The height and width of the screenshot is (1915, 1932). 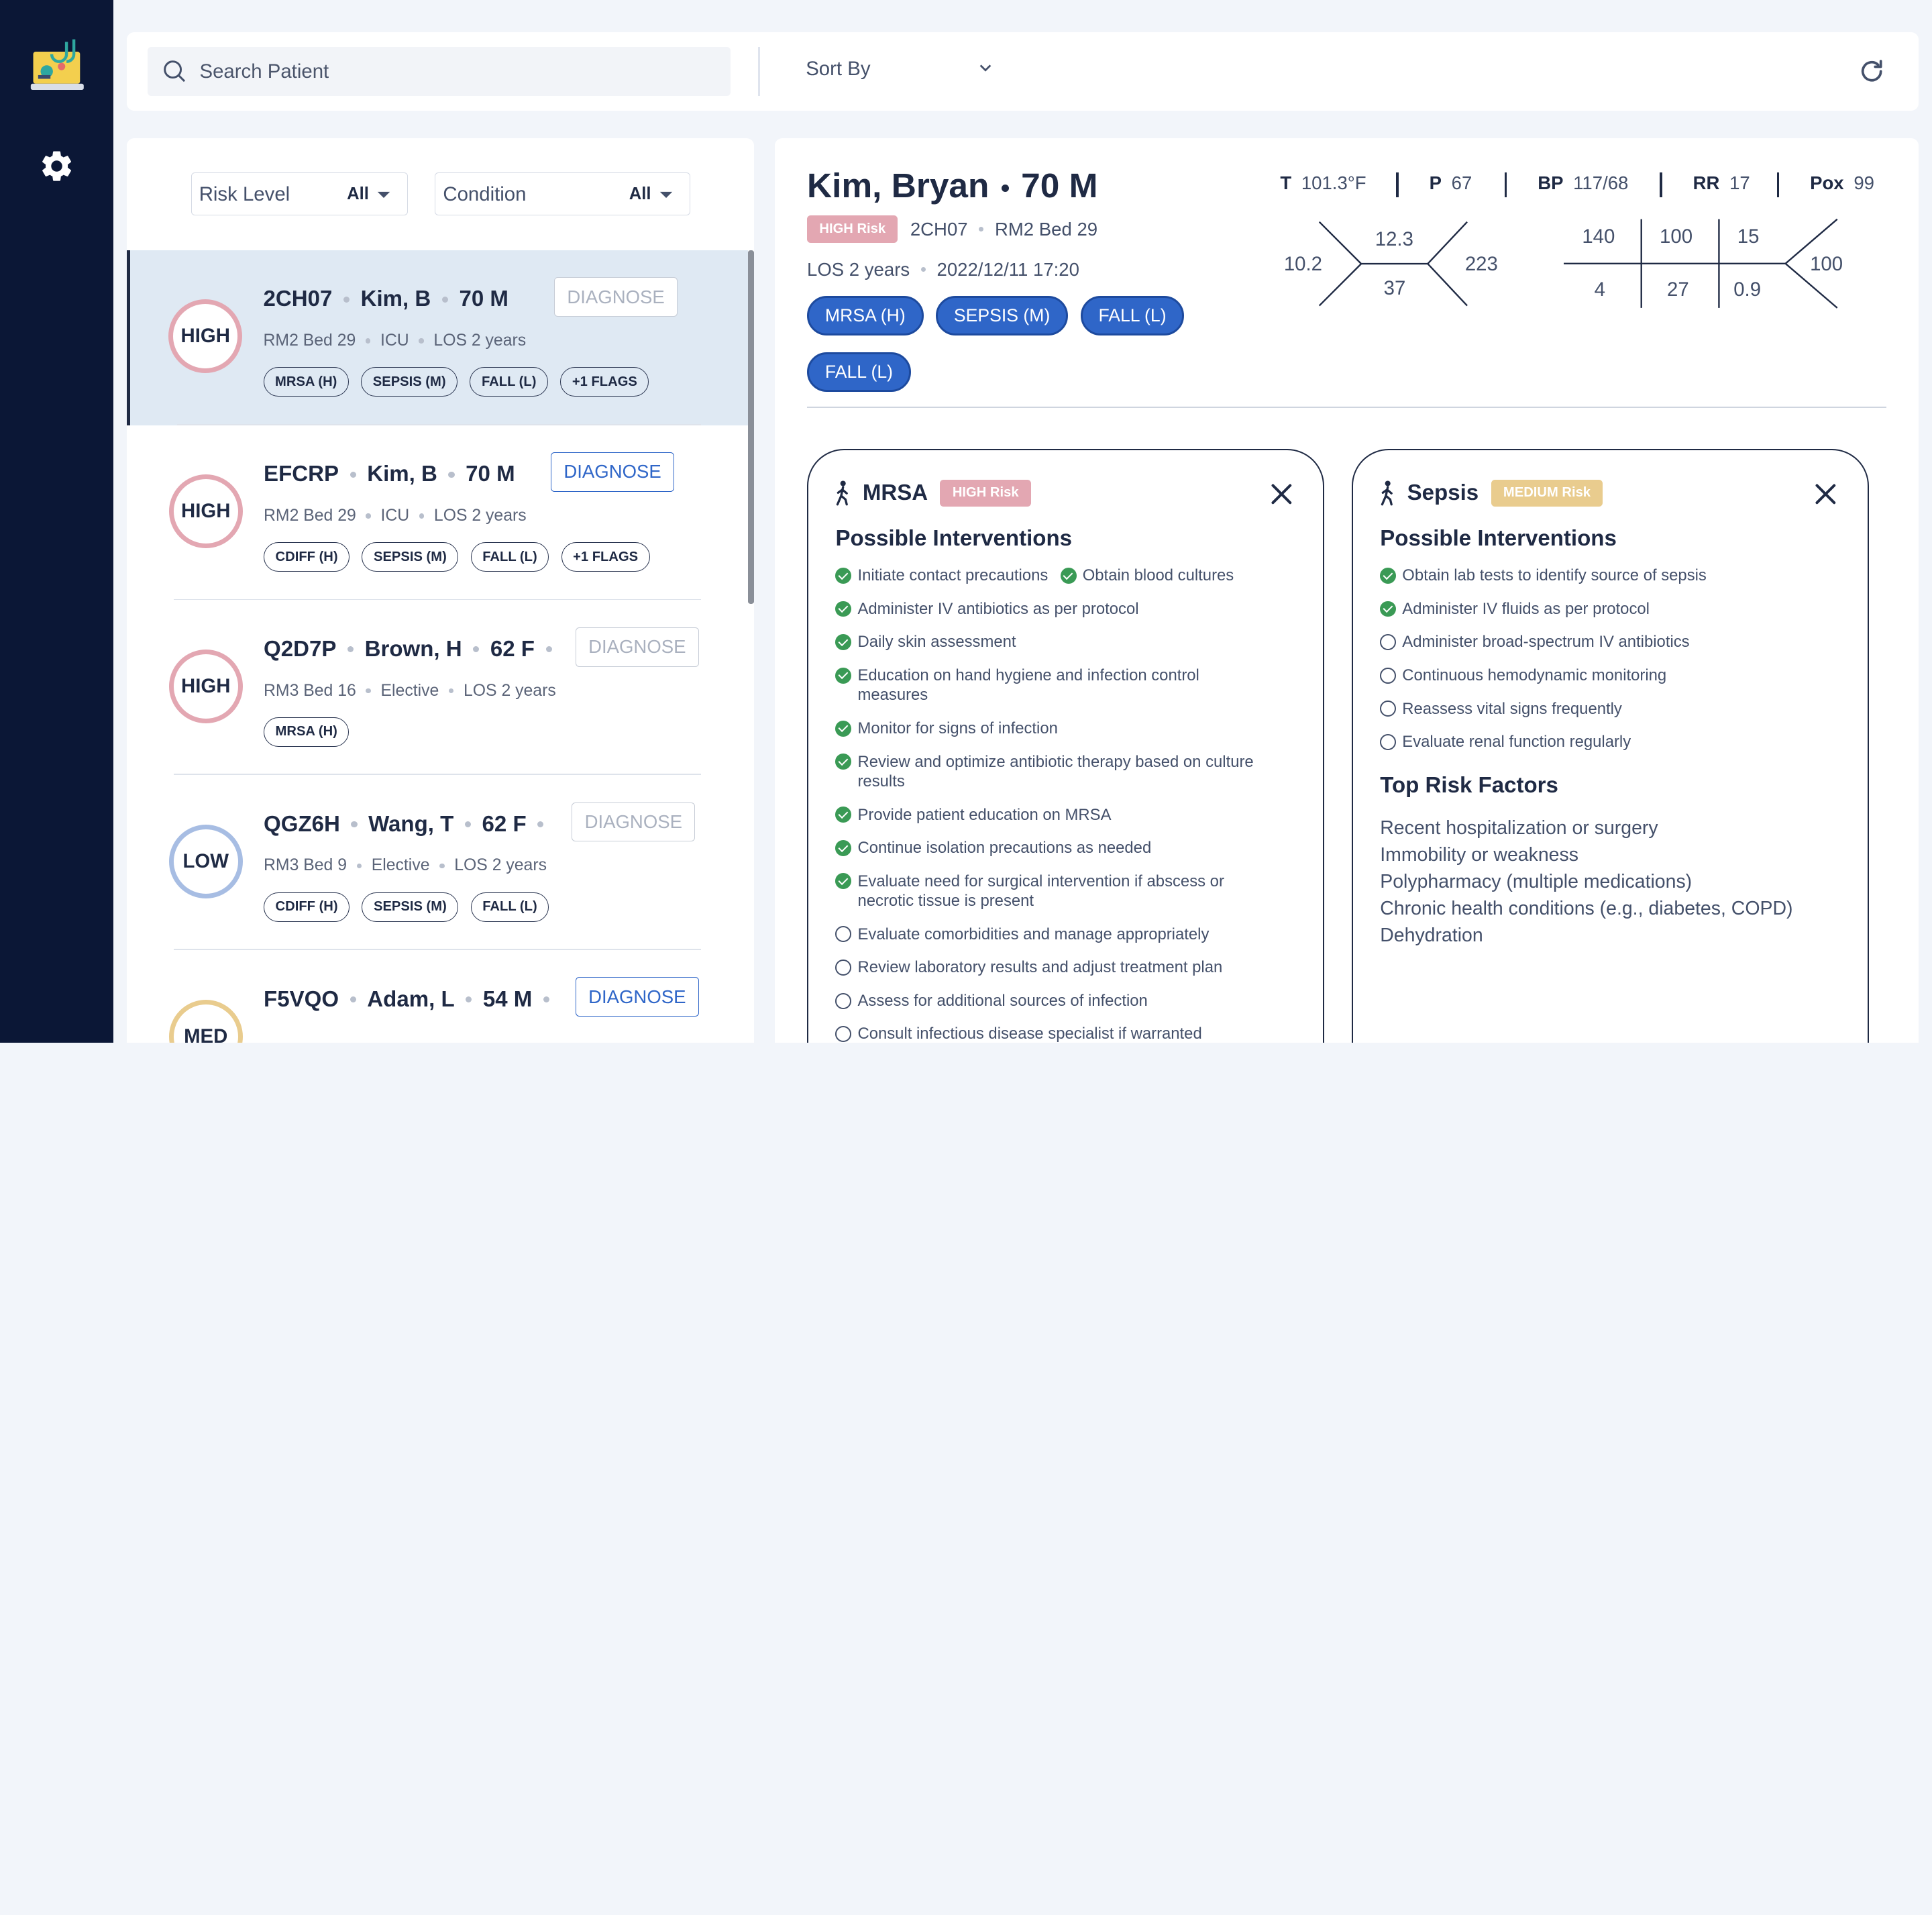 I want to click on top-bar: Sort By, so click(x=1023, y=71).